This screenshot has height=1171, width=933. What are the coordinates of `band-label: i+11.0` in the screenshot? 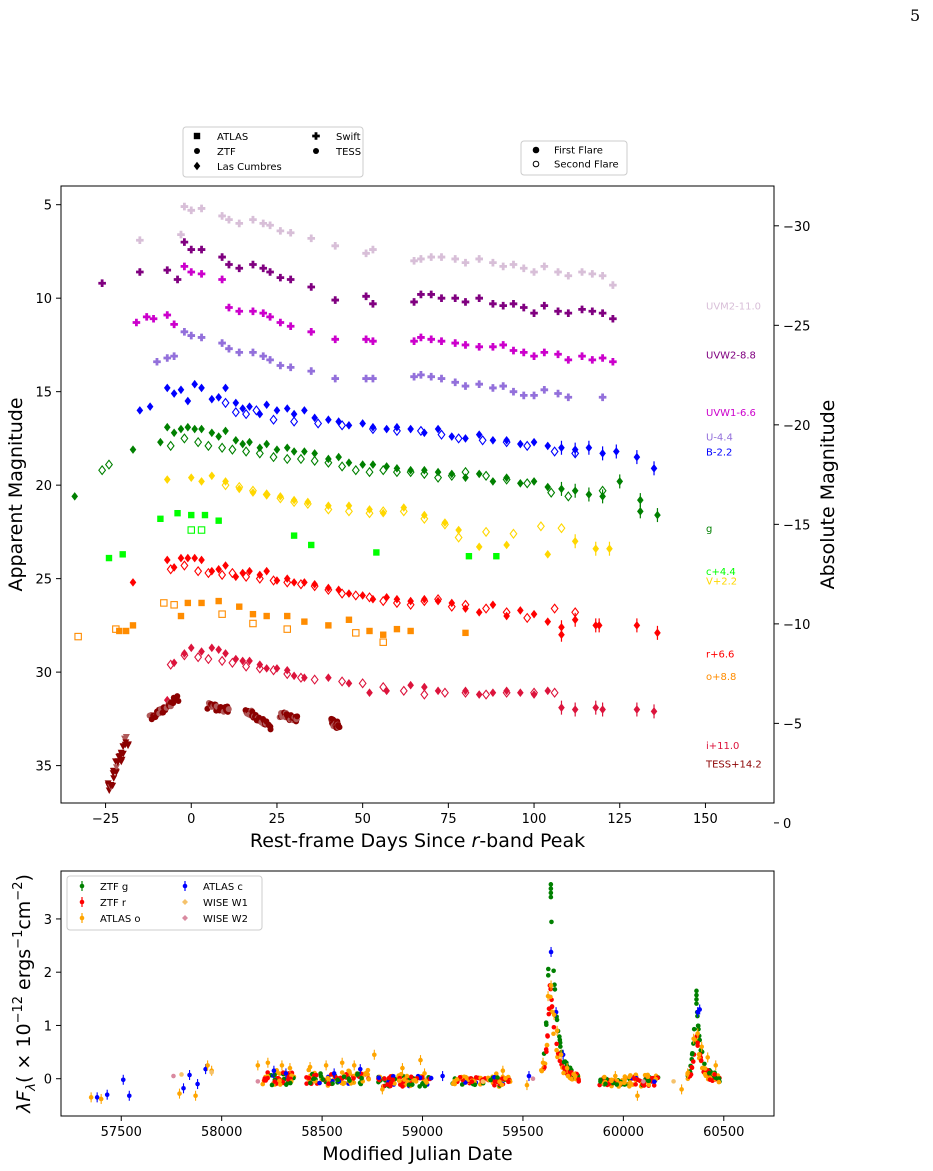 It's located at (722, 746).